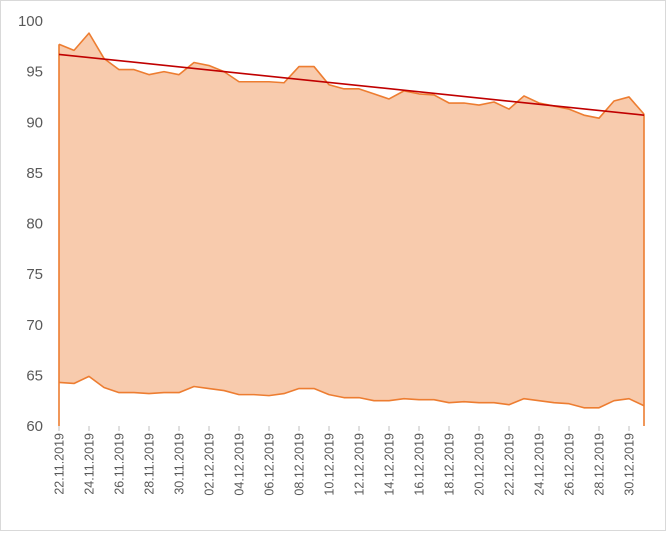 The image size is (666, 535). Describe the element at coordinates (30, 21) in the screenshot. I see `y-tick-label: 100` at that location.